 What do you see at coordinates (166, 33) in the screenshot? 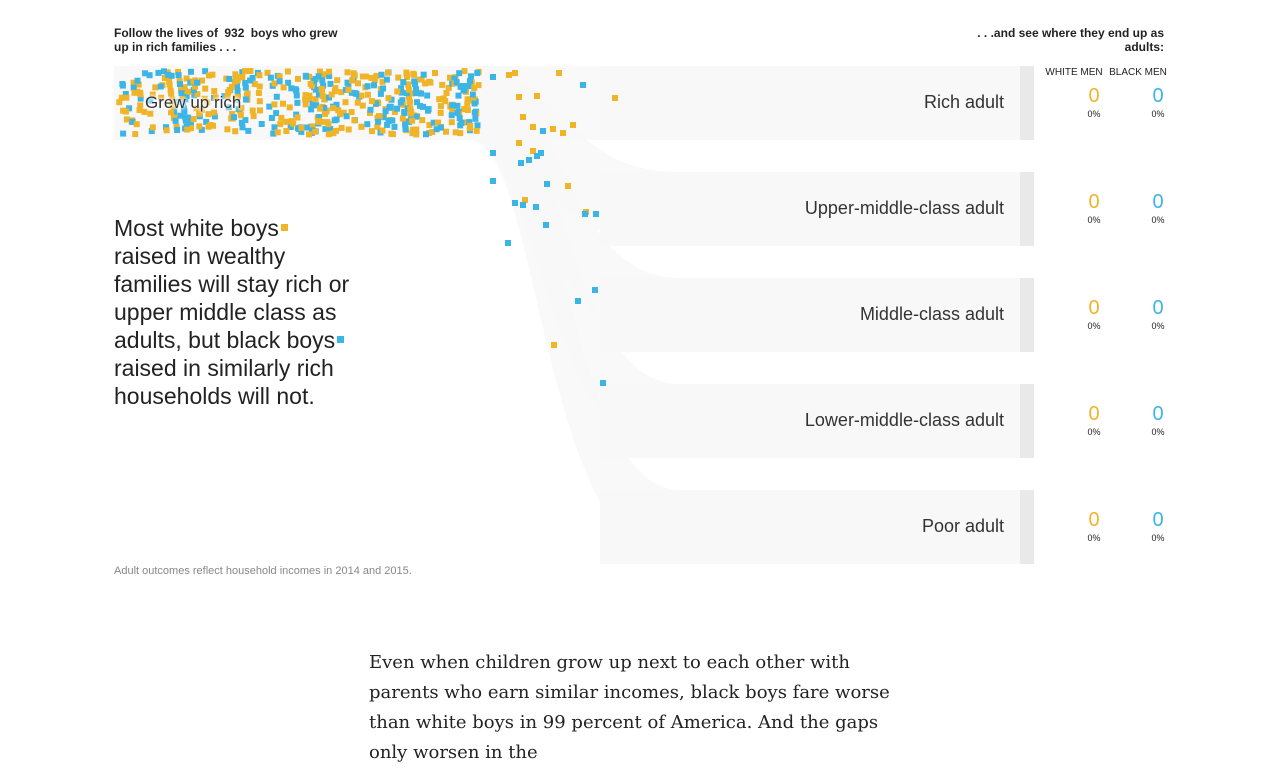
I see `header-left-prefix: Follow the lives of` at bounding box center [166, 33].